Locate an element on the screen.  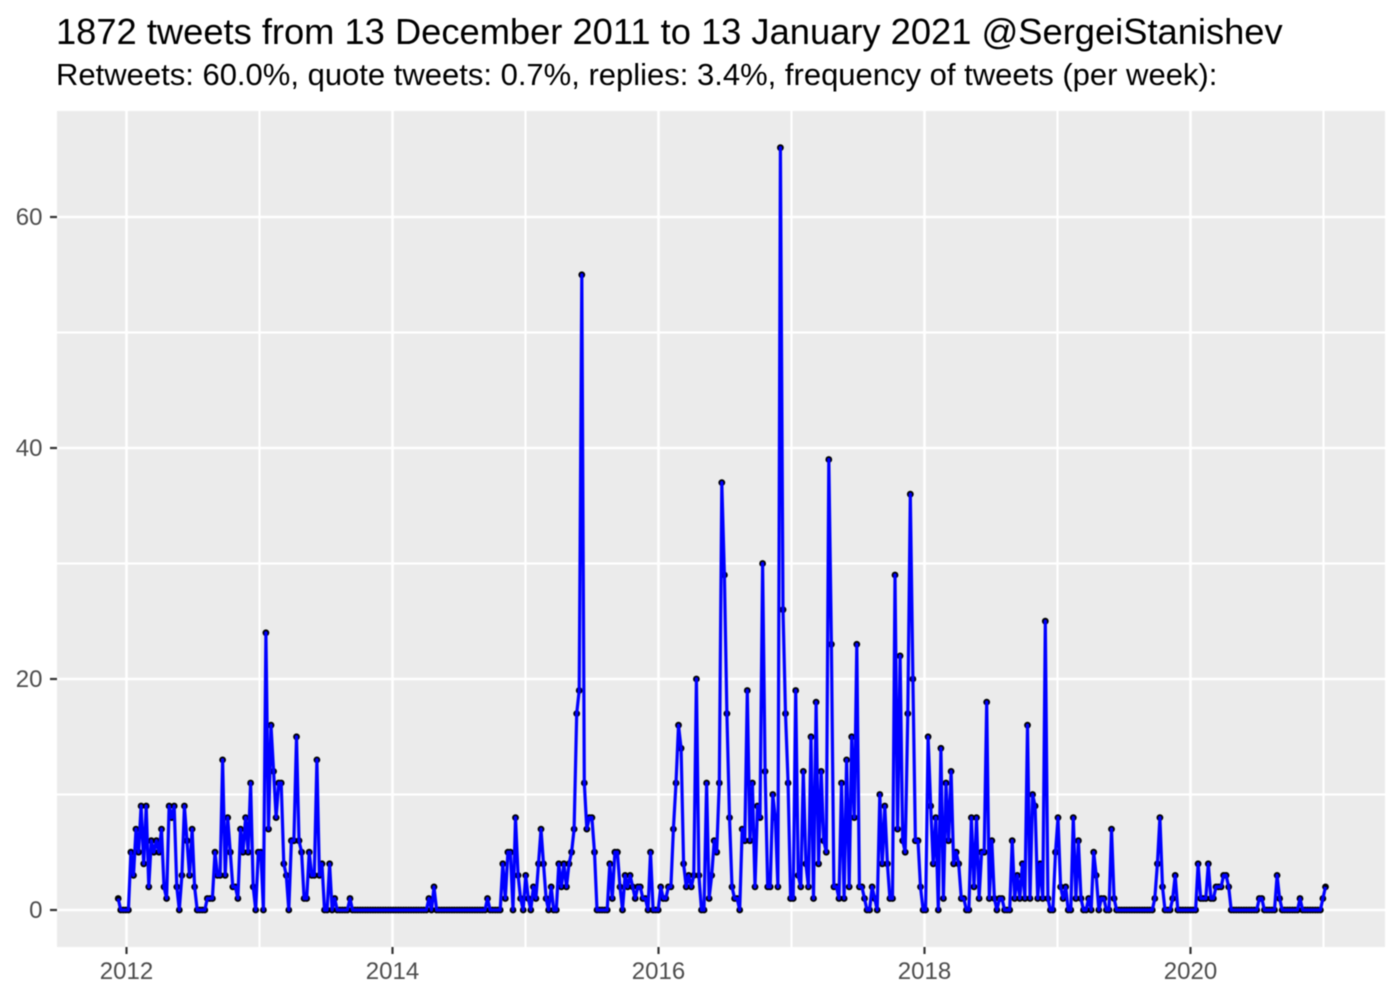
svg-text: 2014 is located at coordinates (392, 971).